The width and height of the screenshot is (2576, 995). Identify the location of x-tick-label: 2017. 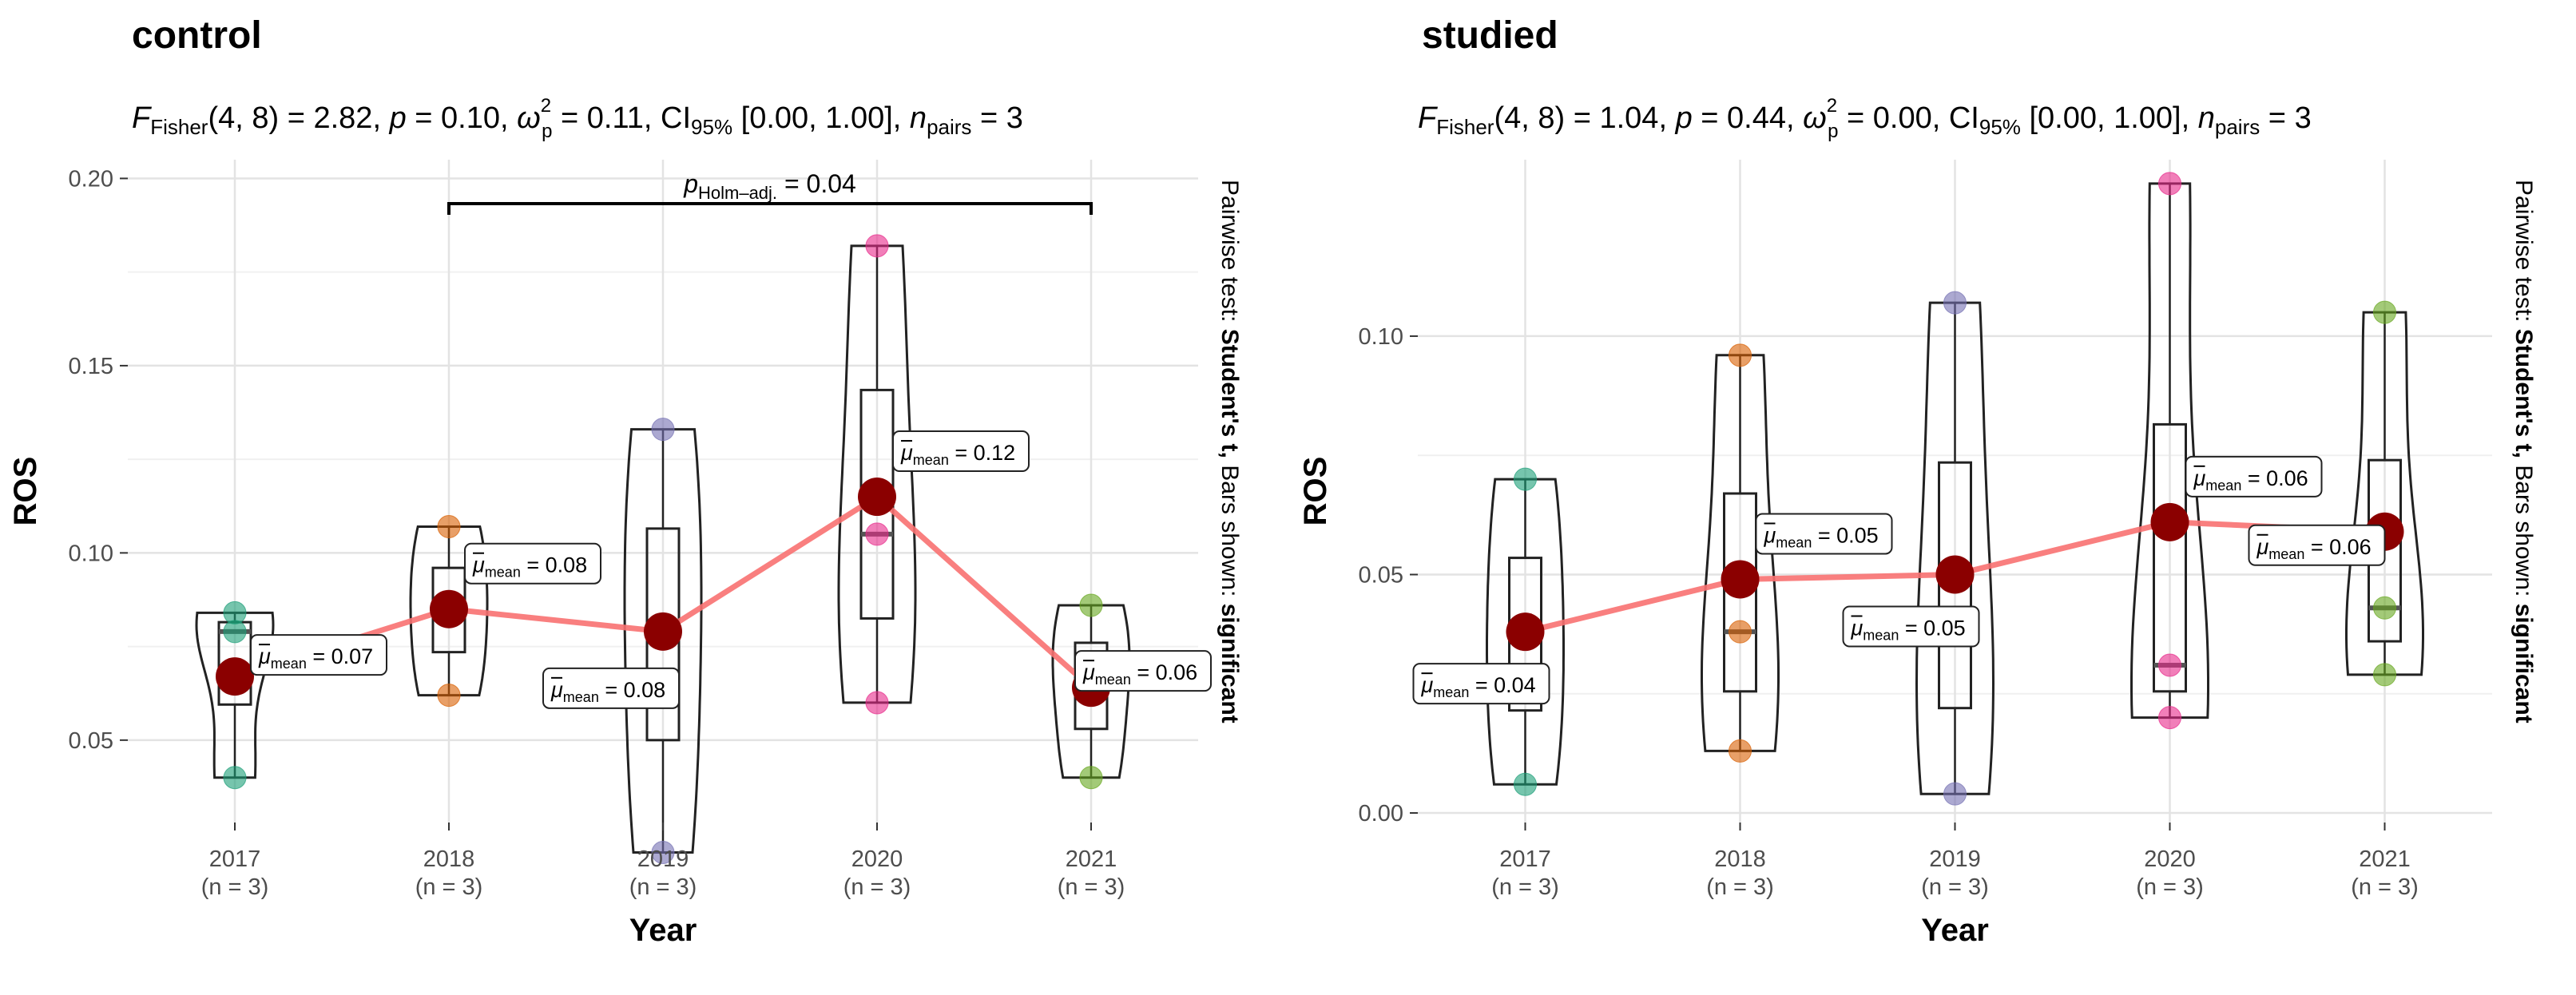
(235, 859).